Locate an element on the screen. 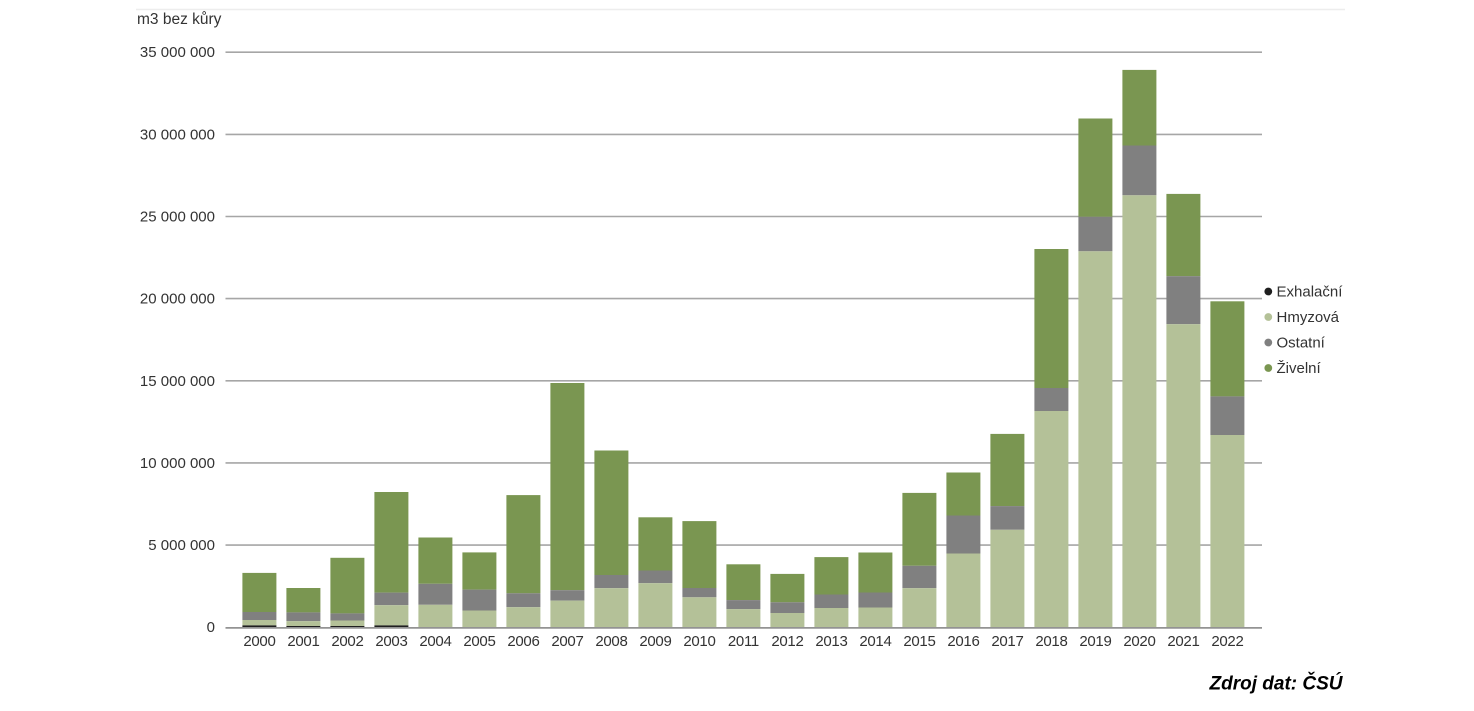  svg-text: 2002 is located at coordinates (347, 641).